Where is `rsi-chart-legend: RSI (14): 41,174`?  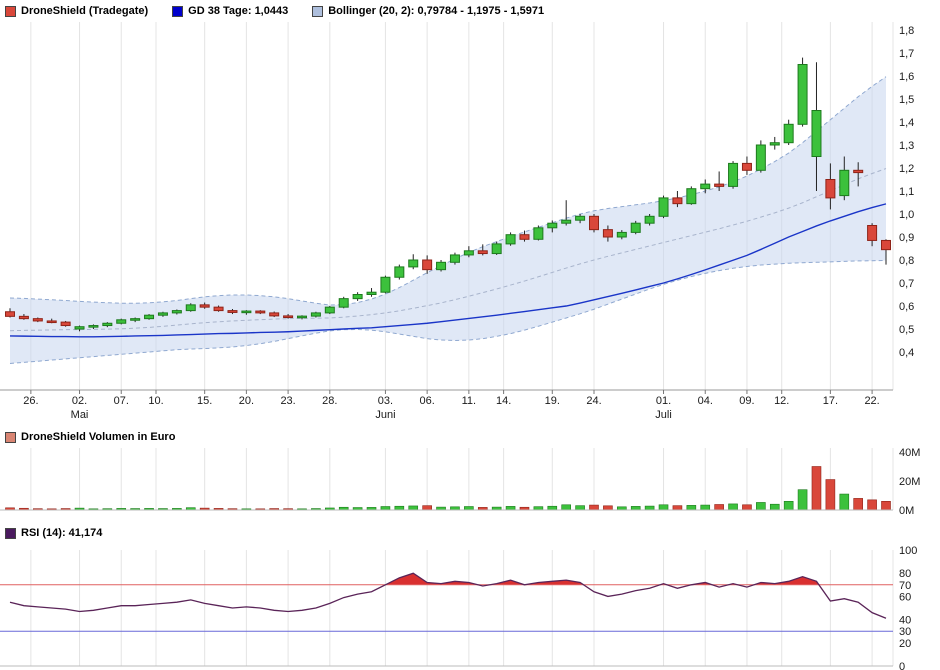 rsi-chart-legend: RSI (14): 41,174 is located at coordinates (470, 532).